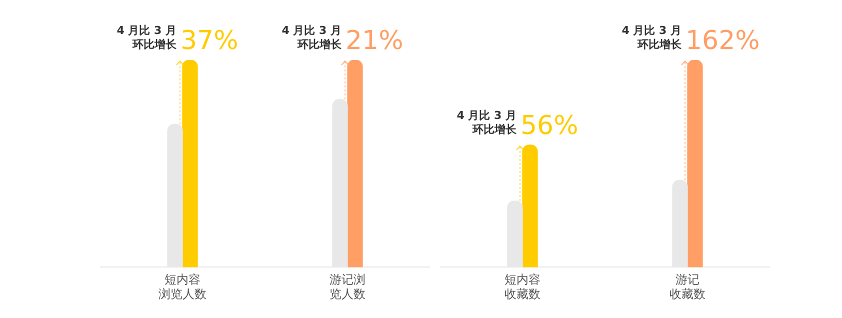 This screenshot has width=842, height=318. I want to click on annotation: 37%, so click(209, 41).